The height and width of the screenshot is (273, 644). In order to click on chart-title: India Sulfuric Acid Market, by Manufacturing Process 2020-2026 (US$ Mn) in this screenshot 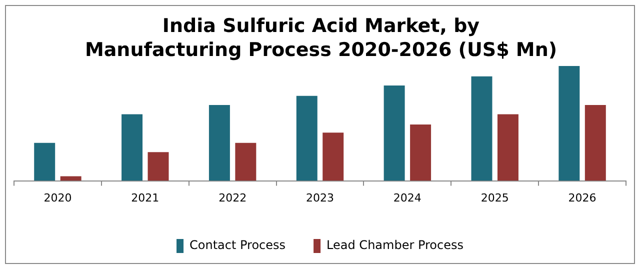, I will do `click(321, 38)`.